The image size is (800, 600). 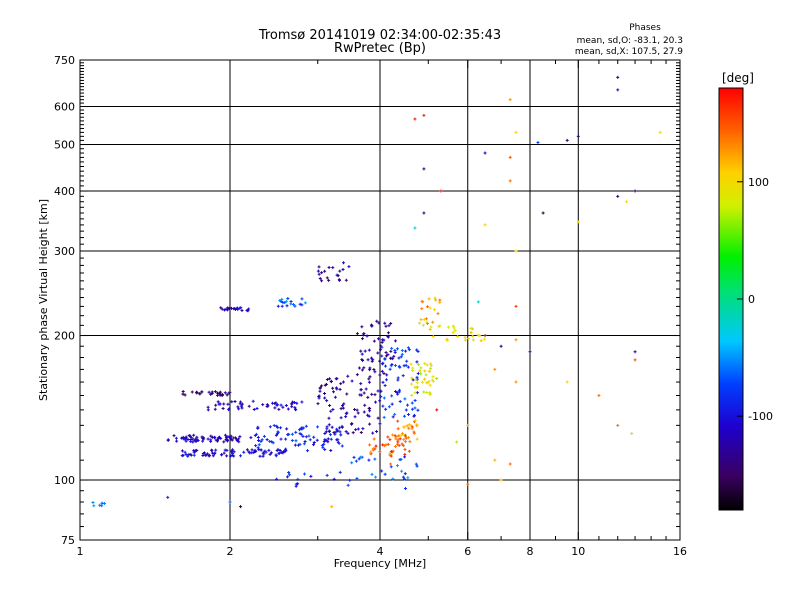 I want to click on y-tick-label: 100, so click(x=64, y=480).